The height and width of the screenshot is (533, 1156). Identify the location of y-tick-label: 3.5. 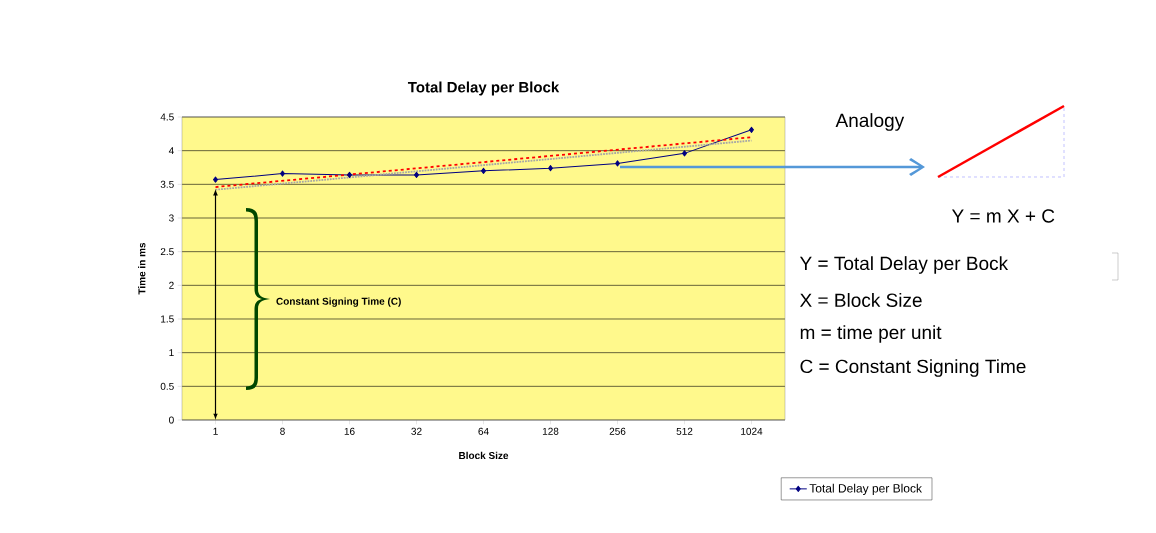
(167, 184).